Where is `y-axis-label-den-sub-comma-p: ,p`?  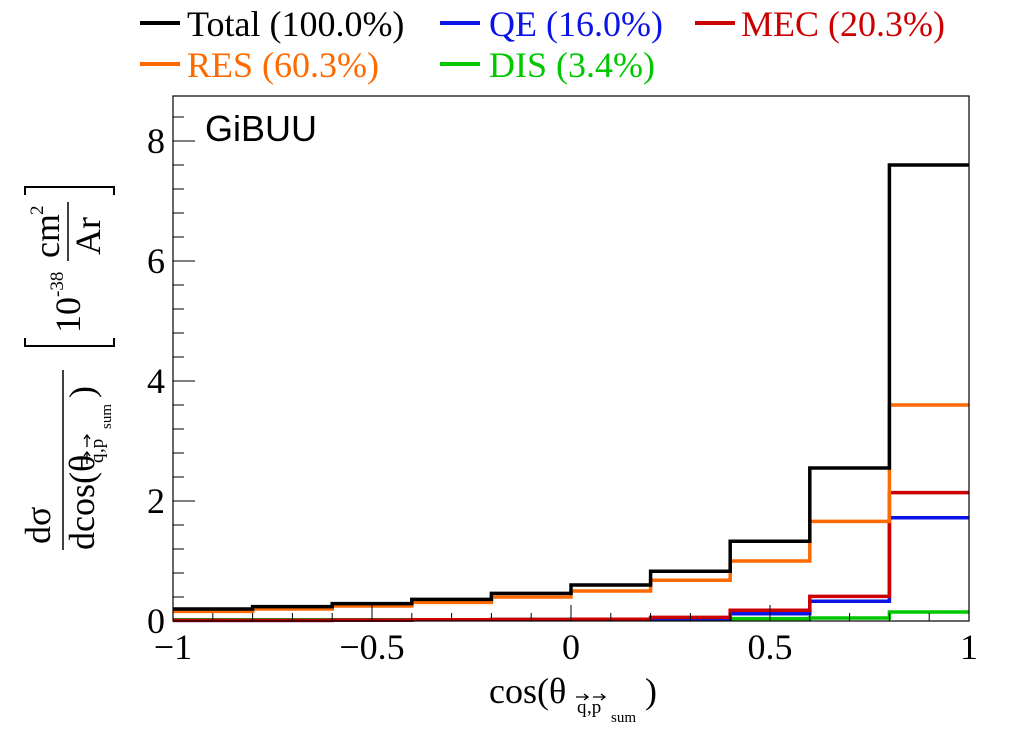 y-axis-label-den-sub-comma-p: ,p is located at coordinates (97, 446).